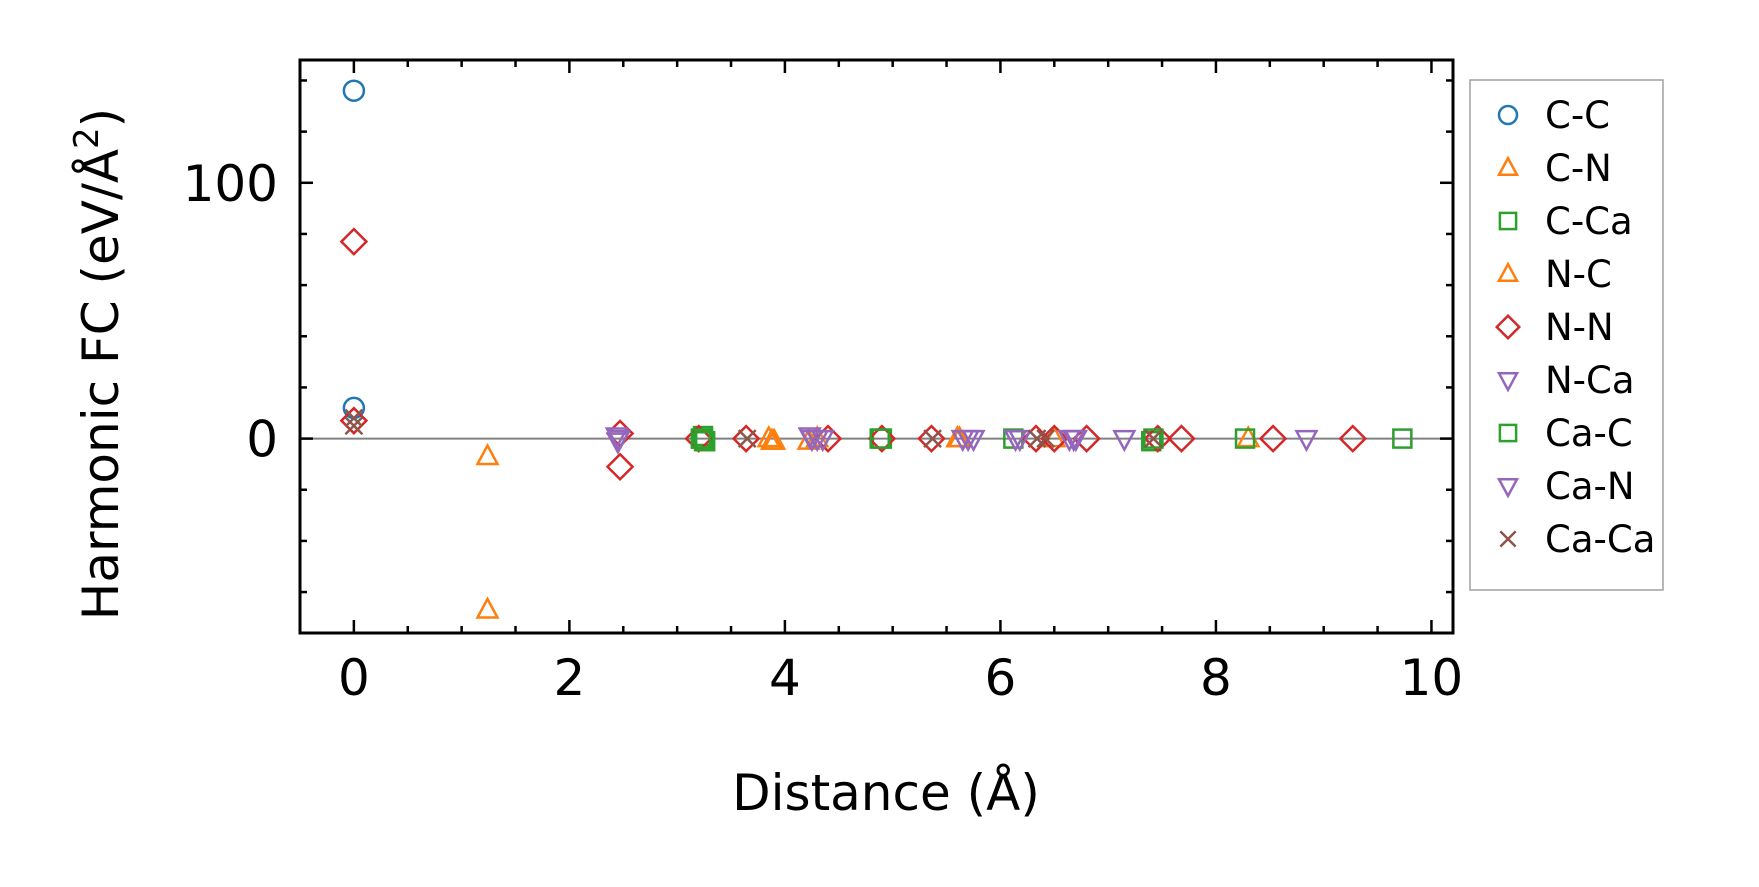 This screenshot has width=1759, height=887. I want to click on legend-marker-c-c, so click(1508, 115).